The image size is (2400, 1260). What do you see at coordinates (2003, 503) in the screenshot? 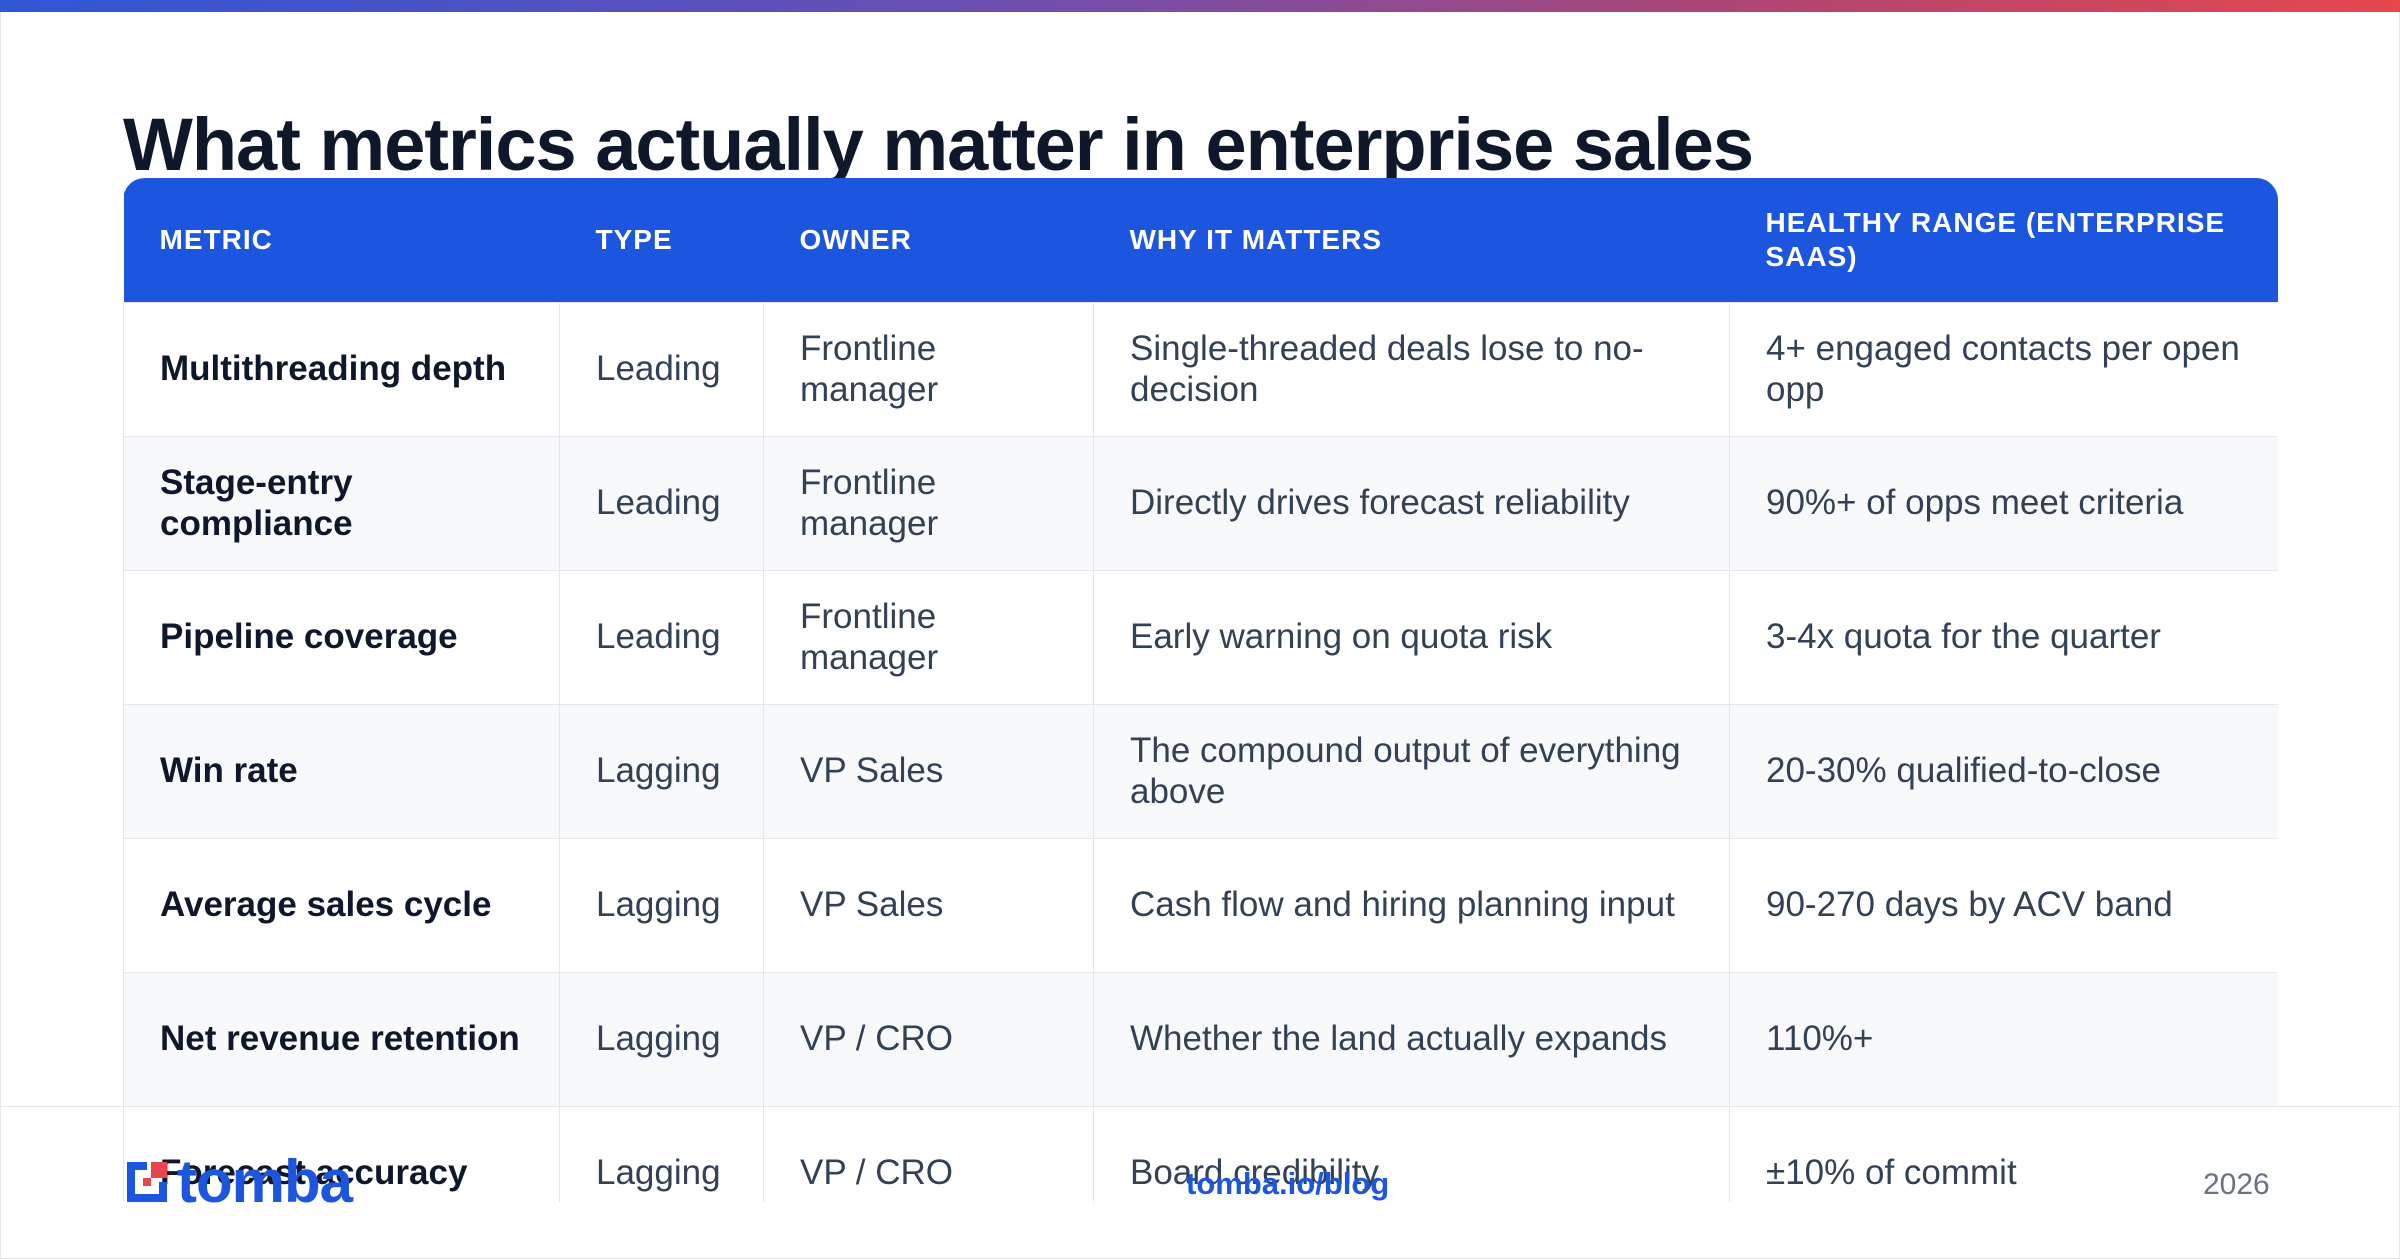
I see `range-cell: 90%+ of opps meet criteria` at bounding box center [2003, 503].